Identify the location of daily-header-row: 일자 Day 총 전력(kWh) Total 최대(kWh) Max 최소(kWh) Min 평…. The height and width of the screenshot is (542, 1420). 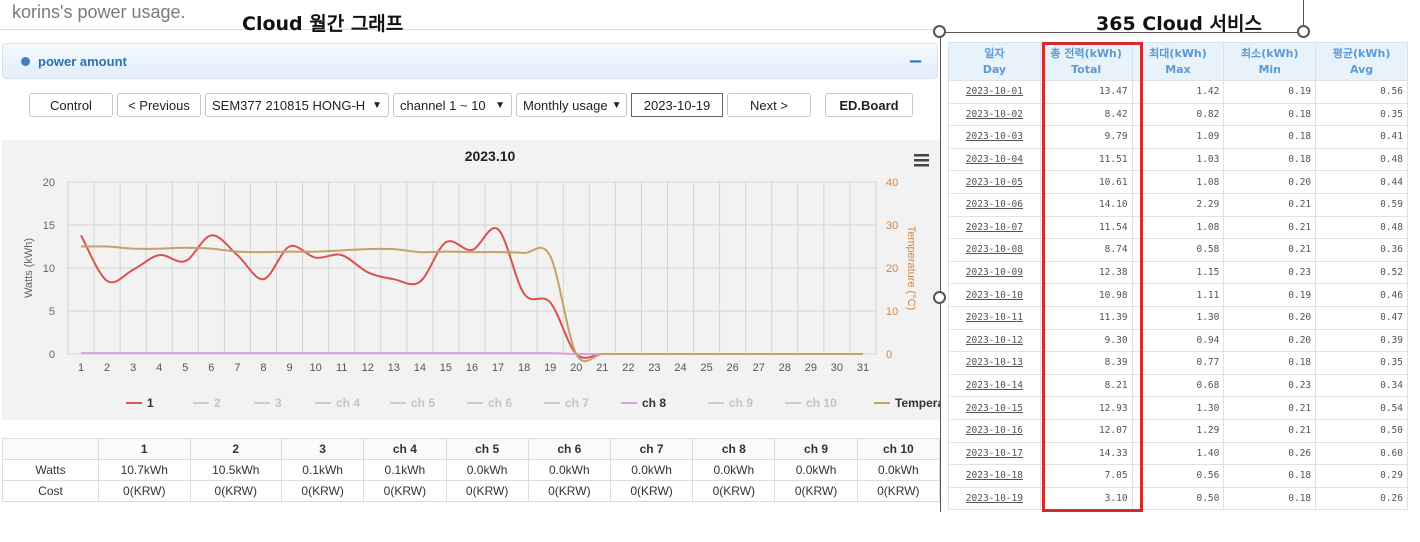
(1178, 61).